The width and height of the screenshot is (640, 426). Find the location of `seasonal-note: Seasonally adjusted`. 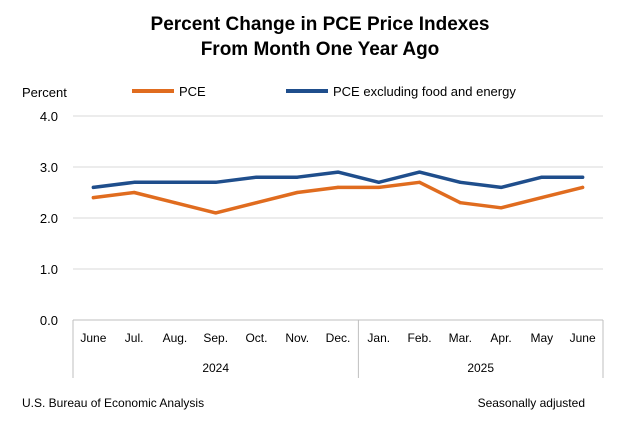

seasonal-note: Seasonally adjusted is located at coordinates (531, 403).